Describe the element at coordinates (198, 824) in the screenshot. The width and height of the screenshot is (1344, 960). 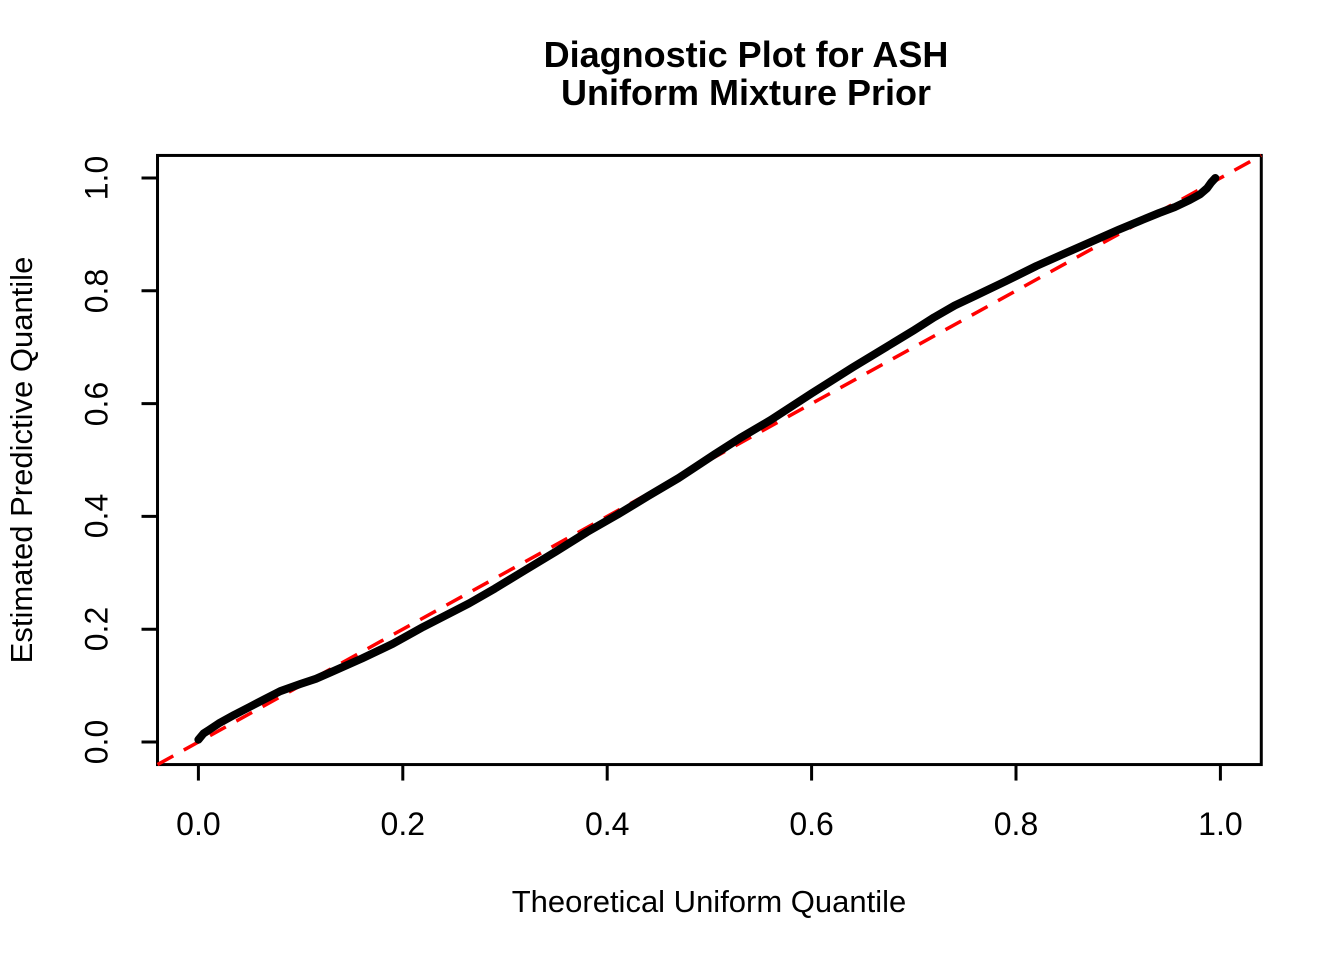
I see `x-tick-label: 0.0` at that location.